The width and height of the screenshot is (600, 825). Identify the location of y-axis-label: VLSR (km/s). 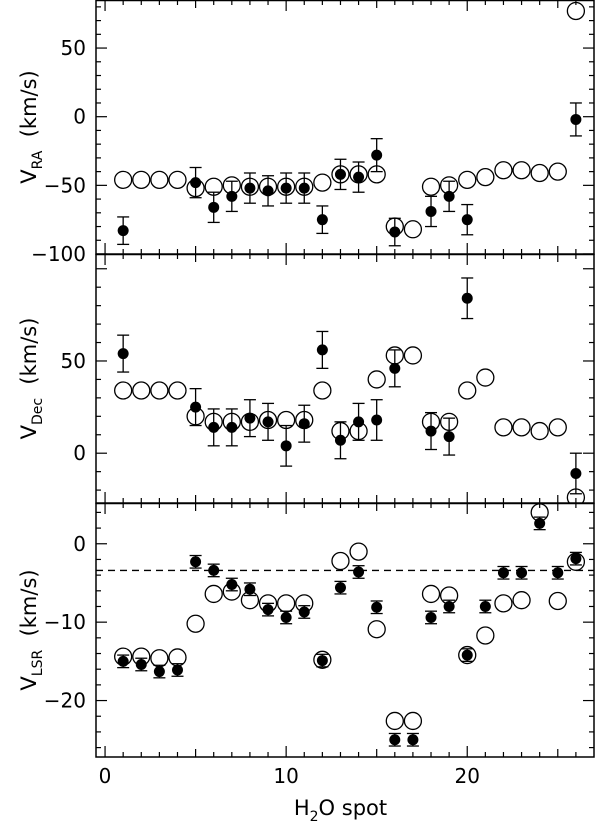
(31, 629).